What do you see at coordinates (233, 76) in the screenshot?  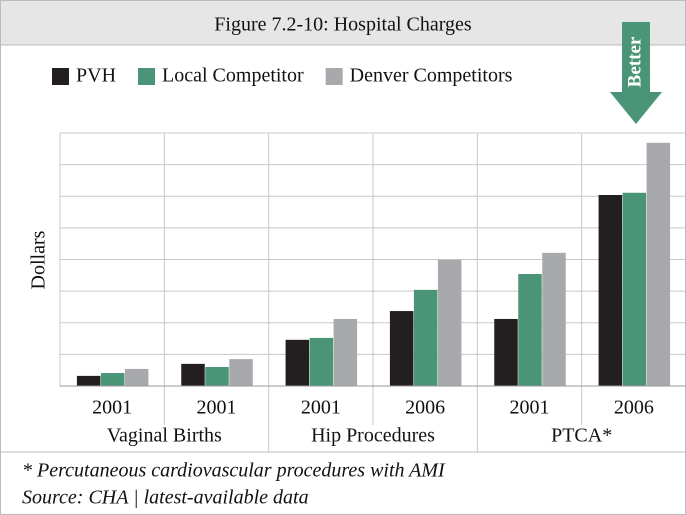 I see `legend-label: Local Competitor` at bounding box center [233, 76].